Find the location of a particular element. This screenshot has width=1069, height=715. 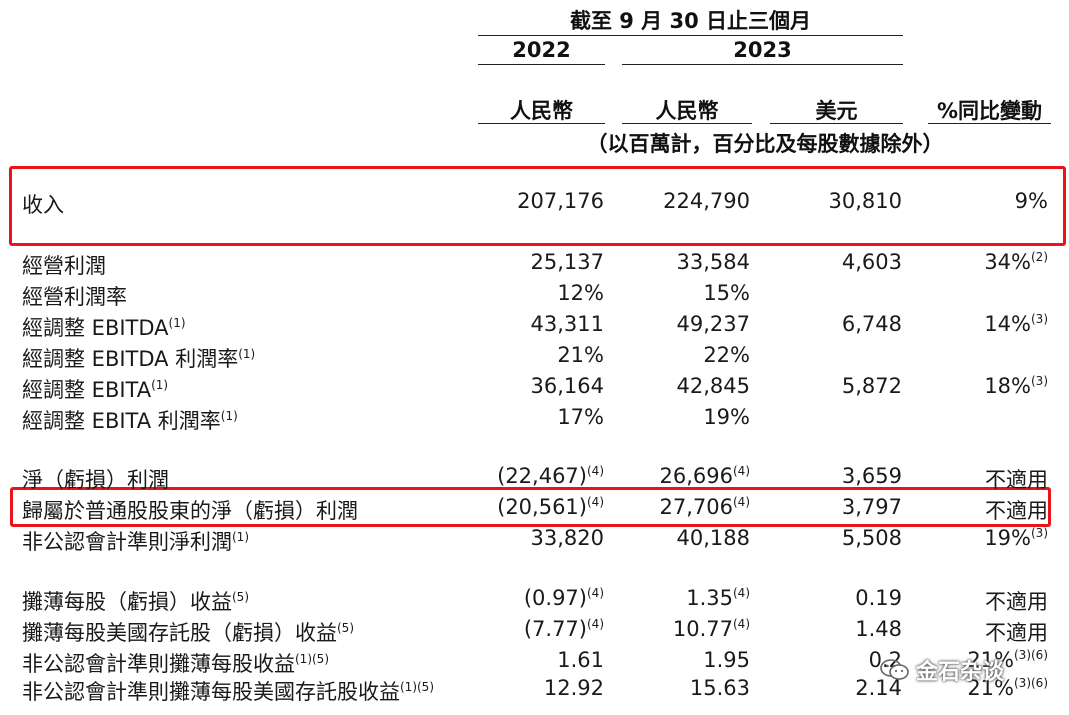

value-2022-rmb: (20,561)(4) is located at coordinates (514, 507).